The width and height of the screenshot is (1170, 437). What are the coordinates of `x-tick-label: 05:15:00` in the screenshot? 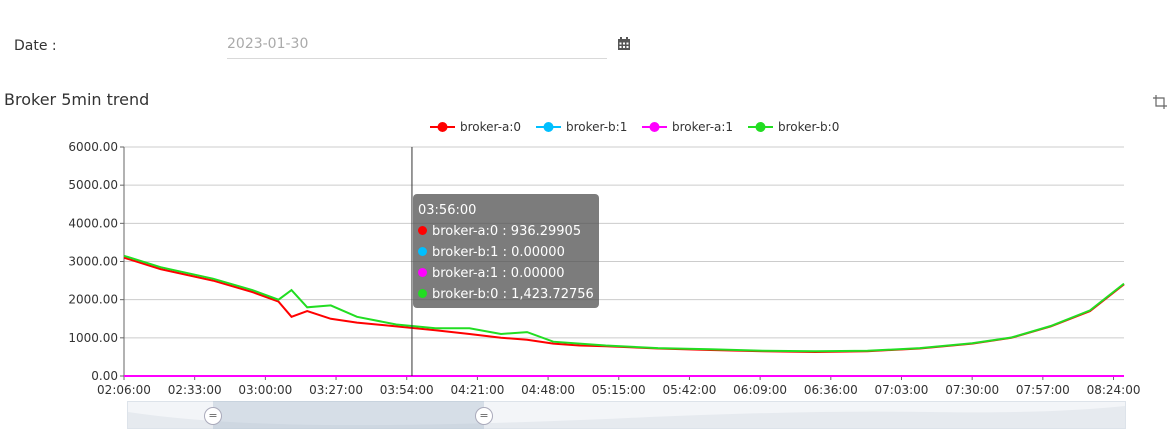 It's located at (619, 390).